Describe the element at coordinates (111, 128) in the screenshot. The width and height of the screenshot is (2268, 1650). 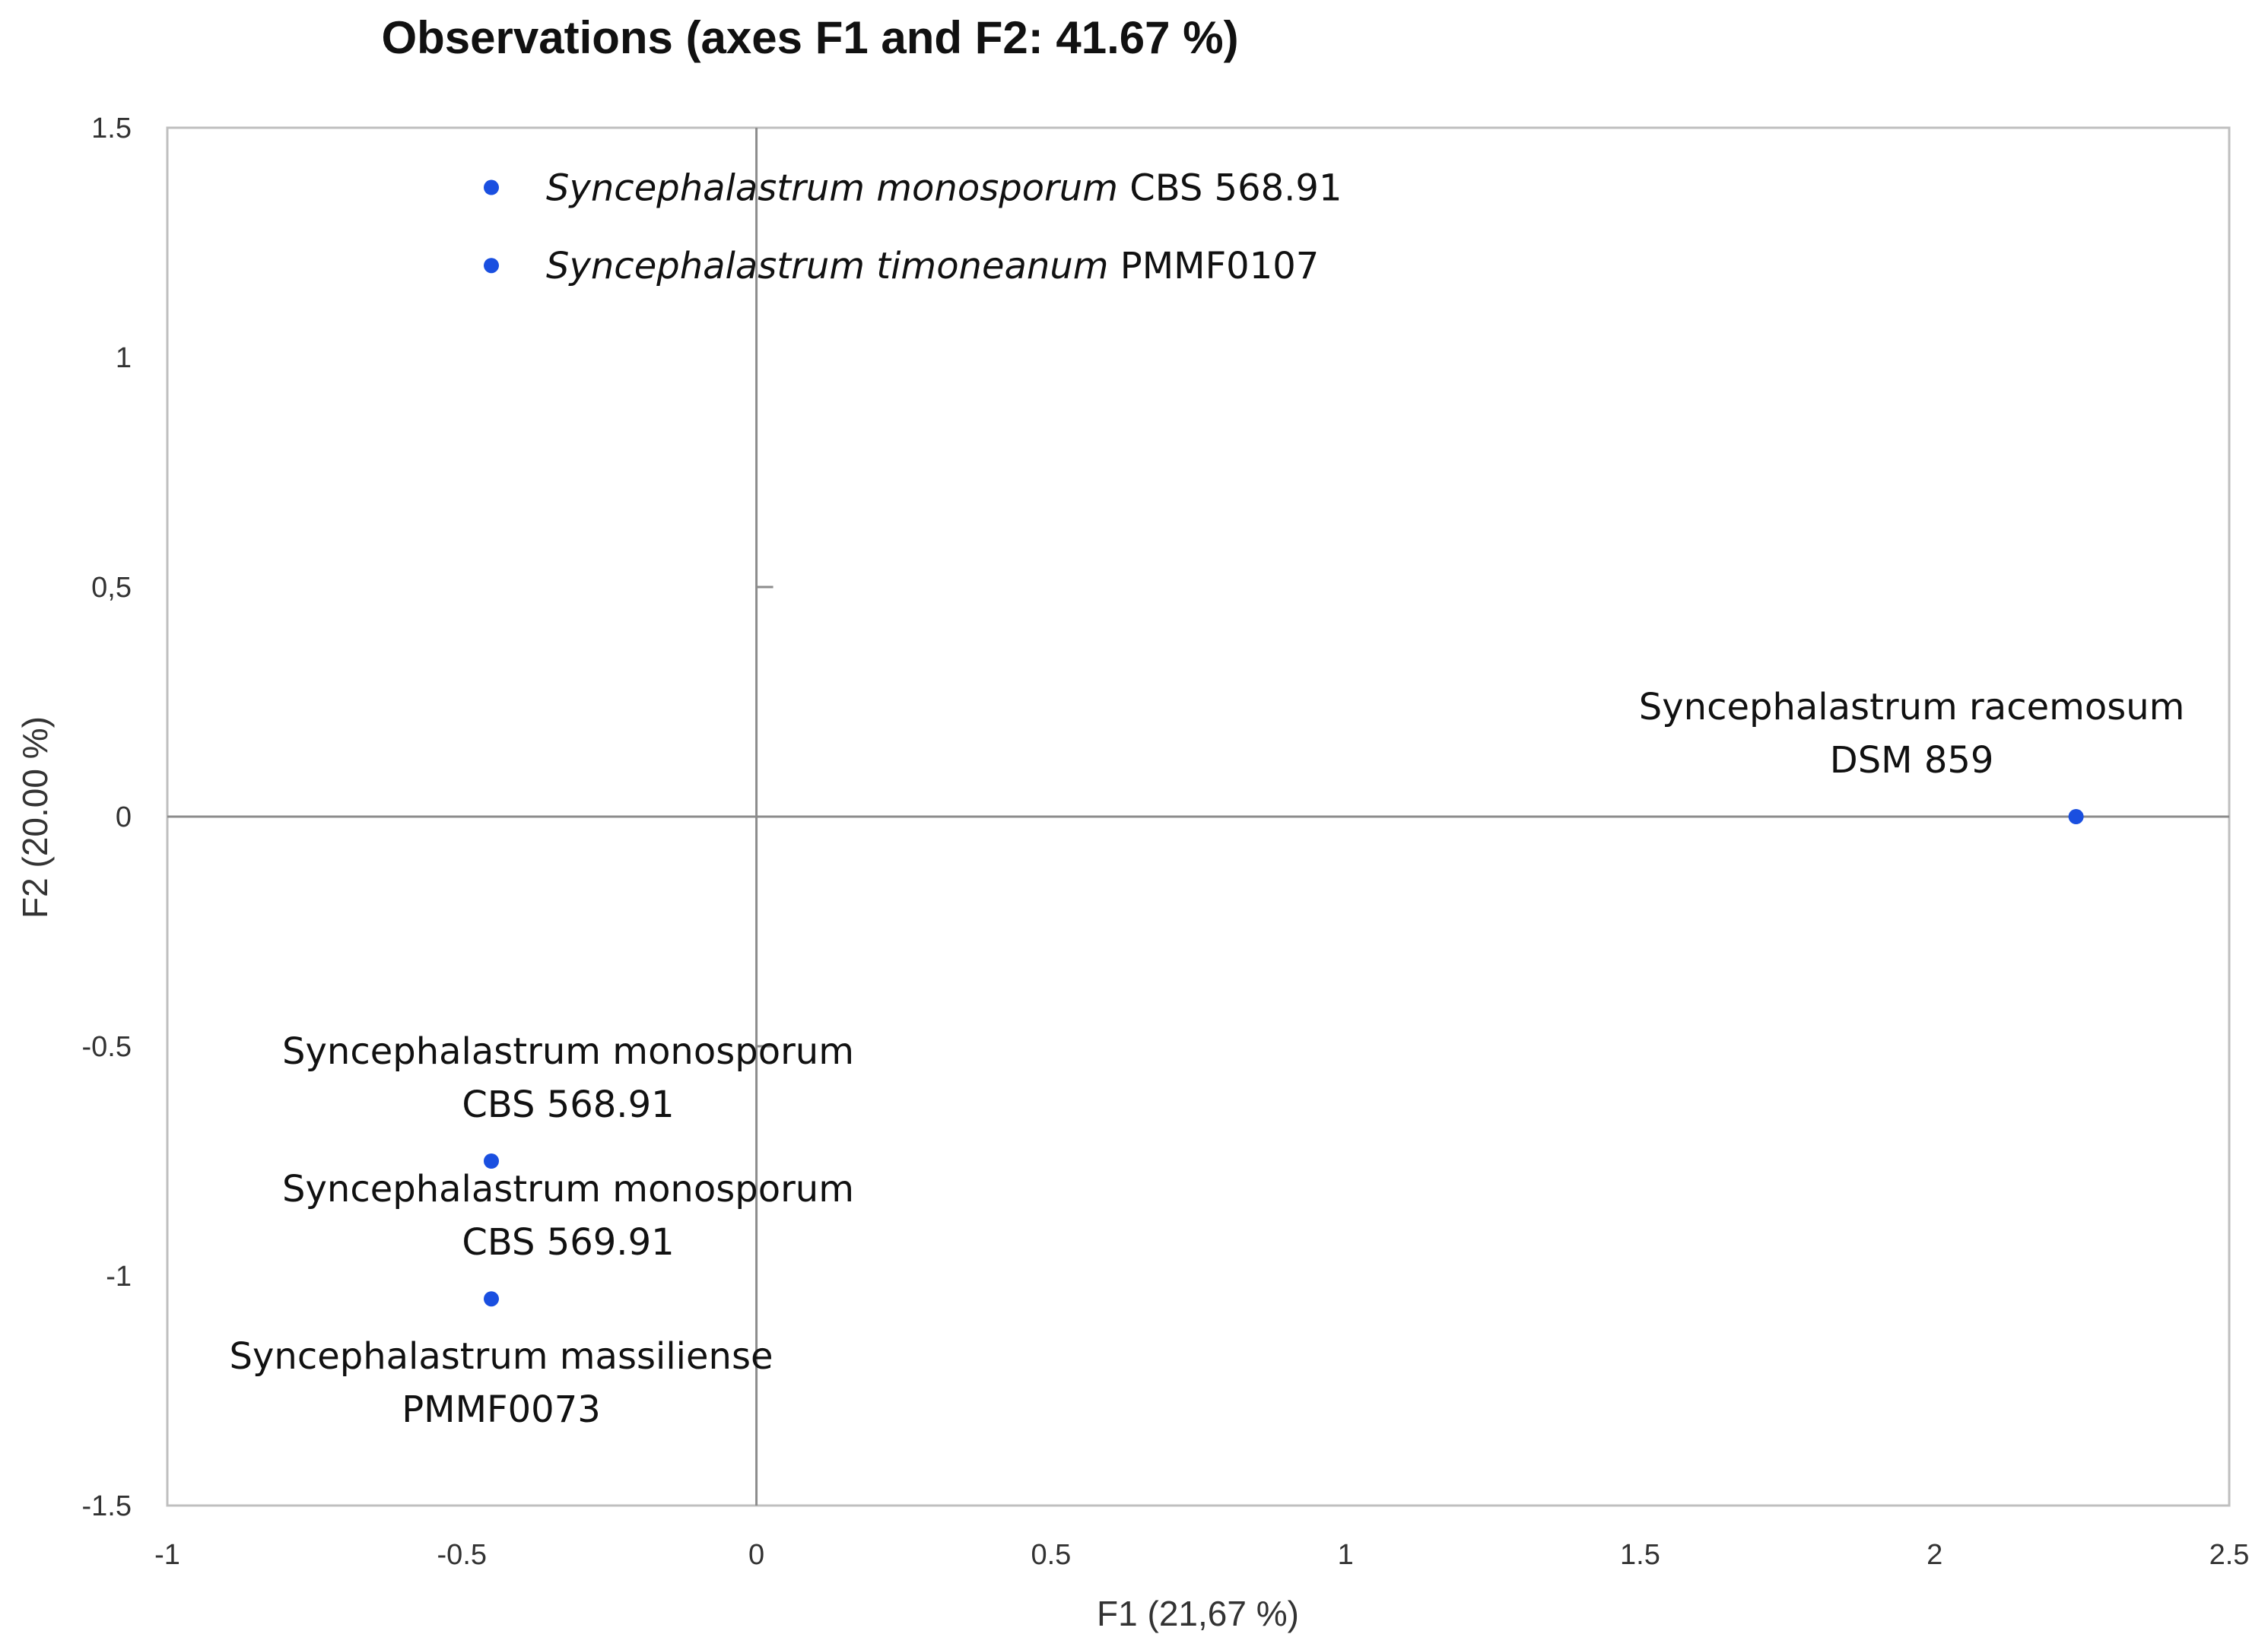
I see `y-tick-label: 1.5` at that location.